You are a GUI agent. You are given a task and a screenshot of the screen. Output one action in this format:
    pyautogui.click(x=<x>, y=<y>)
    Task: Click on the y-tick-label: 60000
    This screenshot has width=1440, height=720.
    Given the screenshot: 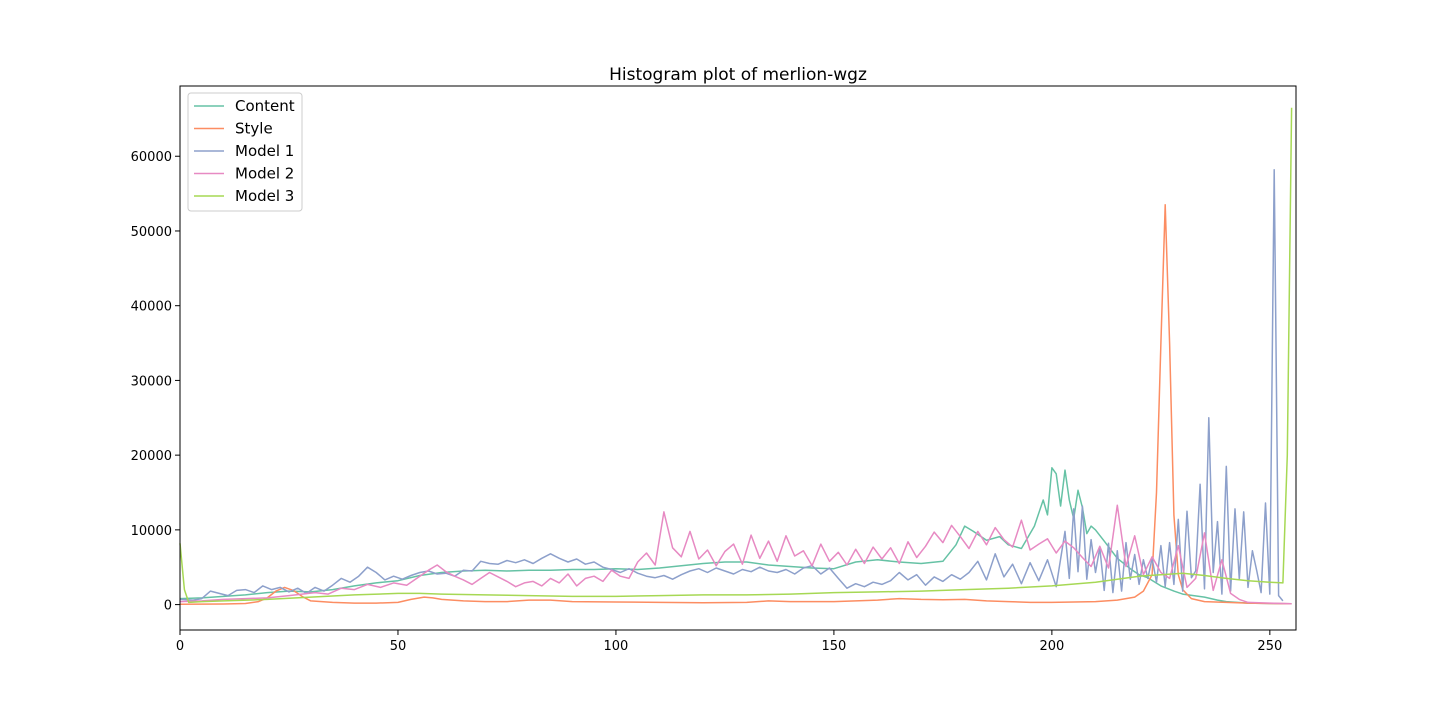 What is the action you would take?
    pyautogui.click(x=151, y=157)
    